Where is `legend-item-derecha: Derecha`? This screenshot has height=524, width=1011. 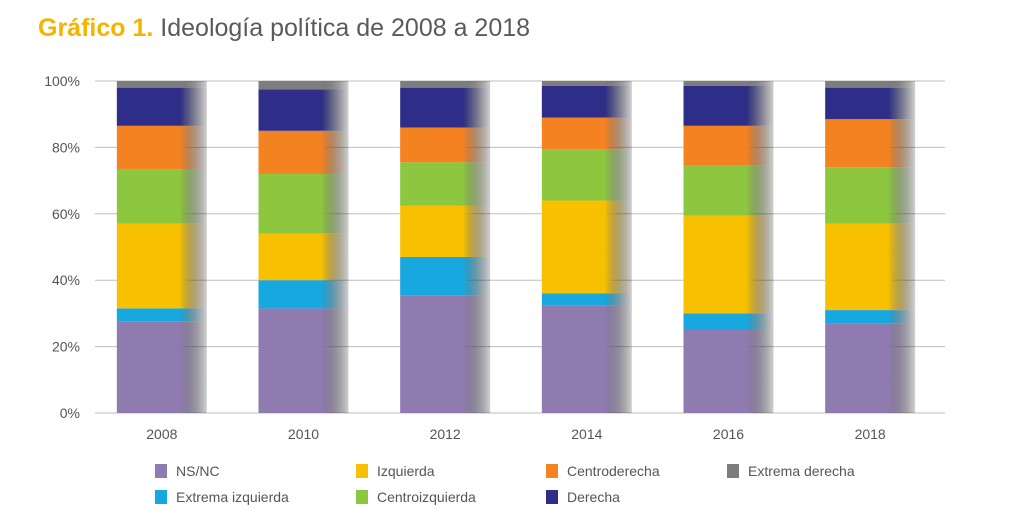
legend-item-derecha: Derecha is located at coordinates (583, 497).